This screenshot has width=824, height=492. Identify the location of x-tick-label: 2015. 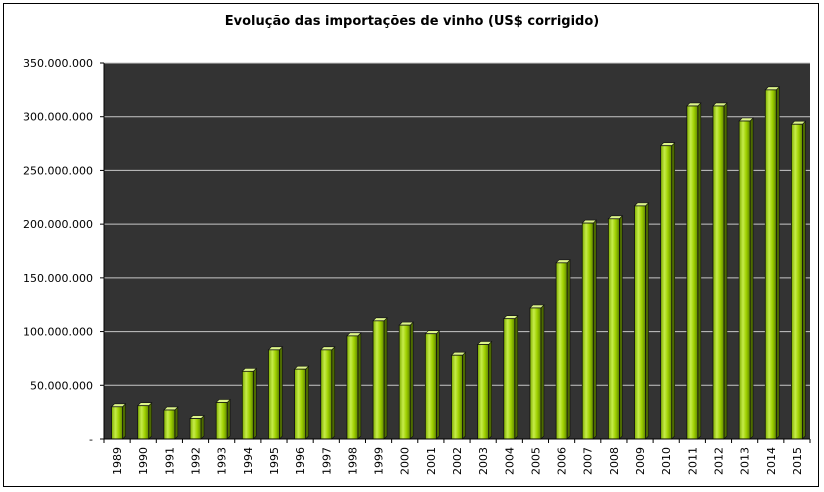
(797, 461).